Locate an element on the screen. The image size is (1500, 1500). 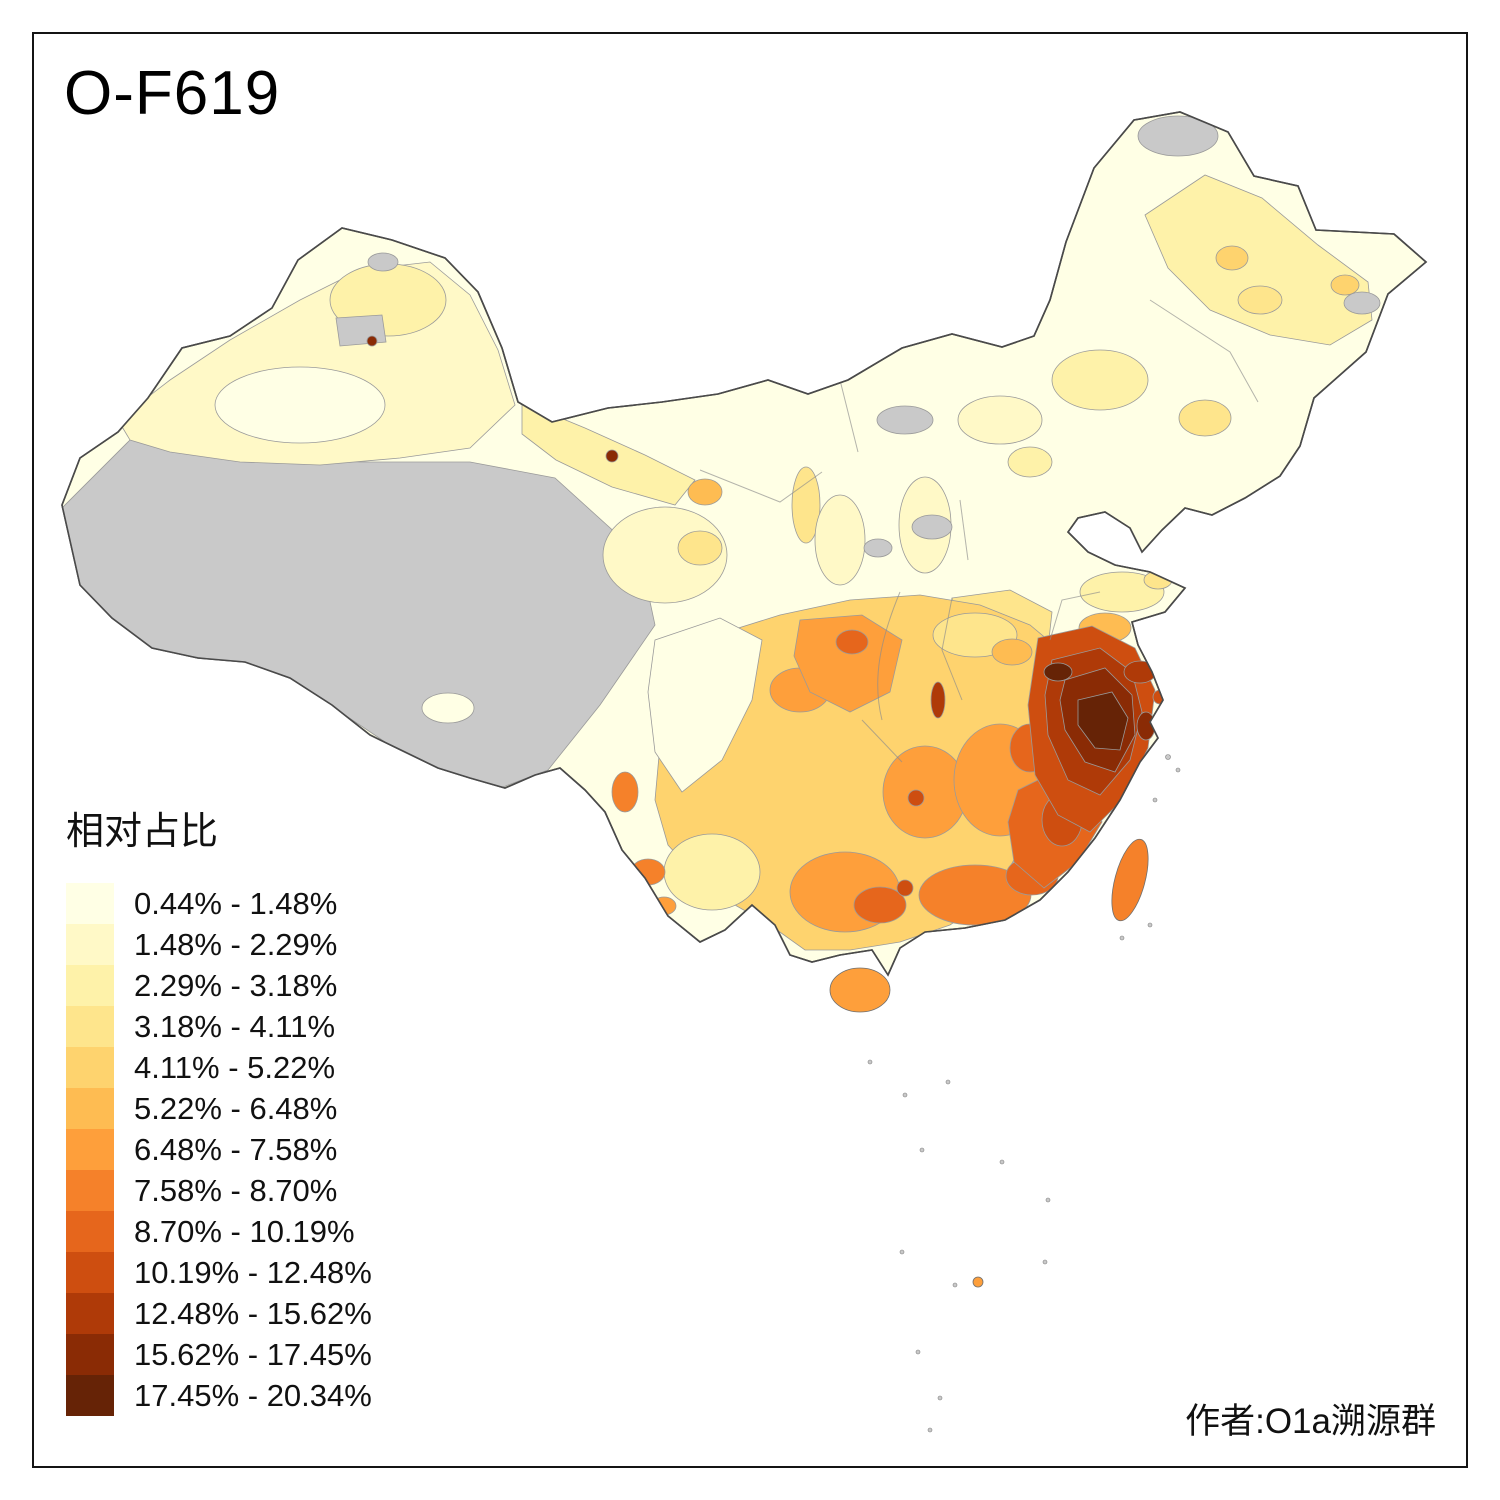
legend-label: 3.18% - 4.11% is located at coordinates (235, 1026).